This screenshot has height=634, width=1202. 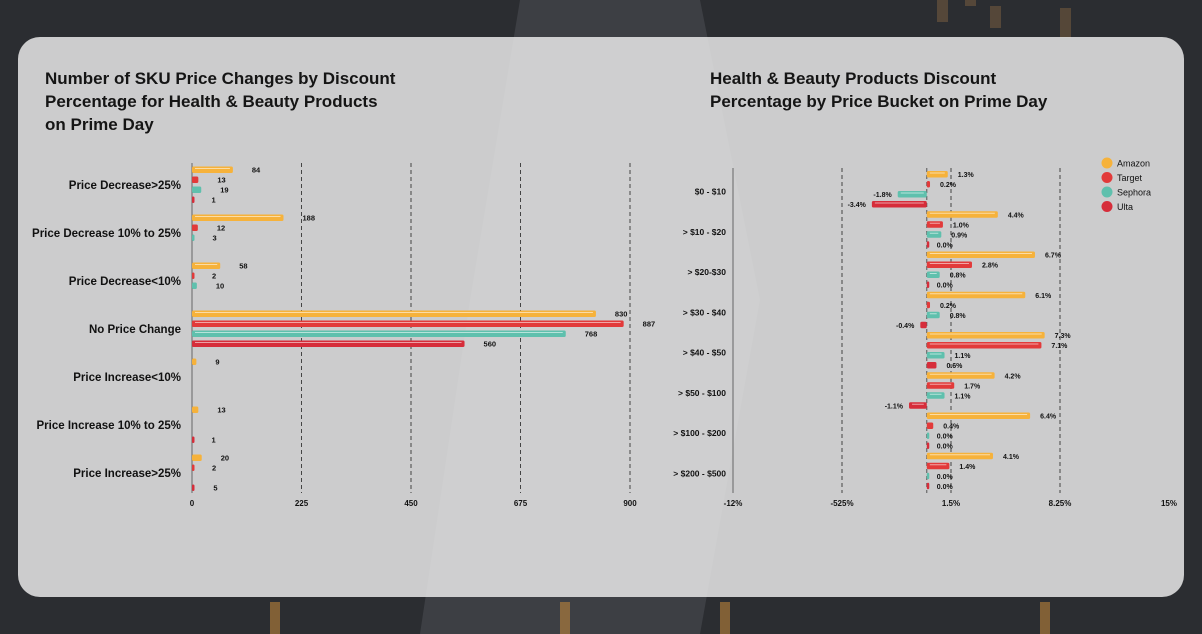 What do you see at coordinates (109, 426) in the screenshot?
I see `chart1-category-label: Price Increase 10% to 25%` at bounding box center [109, 426].